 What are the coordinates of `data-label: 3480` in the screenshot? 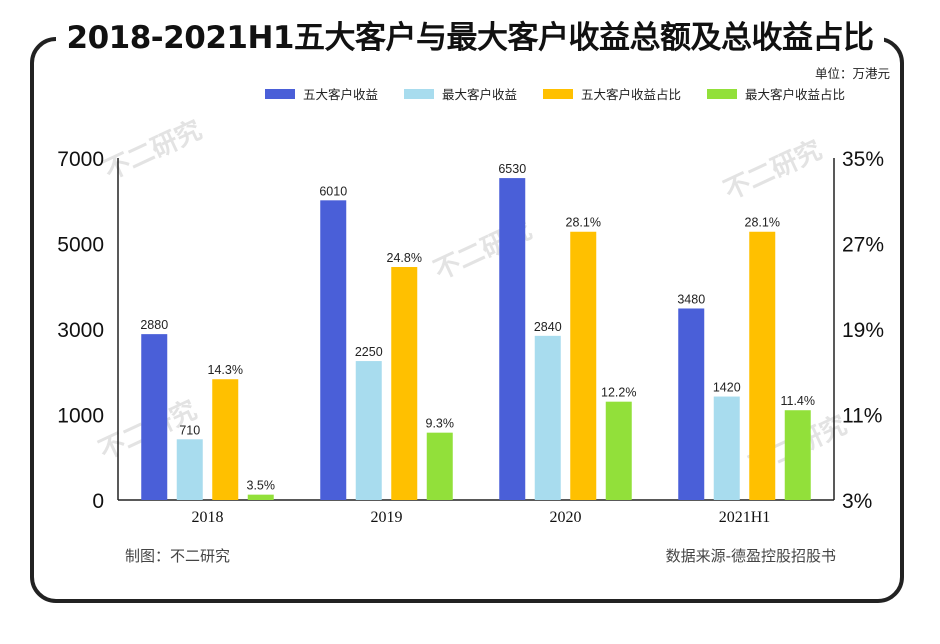 It's located at (691, 299).